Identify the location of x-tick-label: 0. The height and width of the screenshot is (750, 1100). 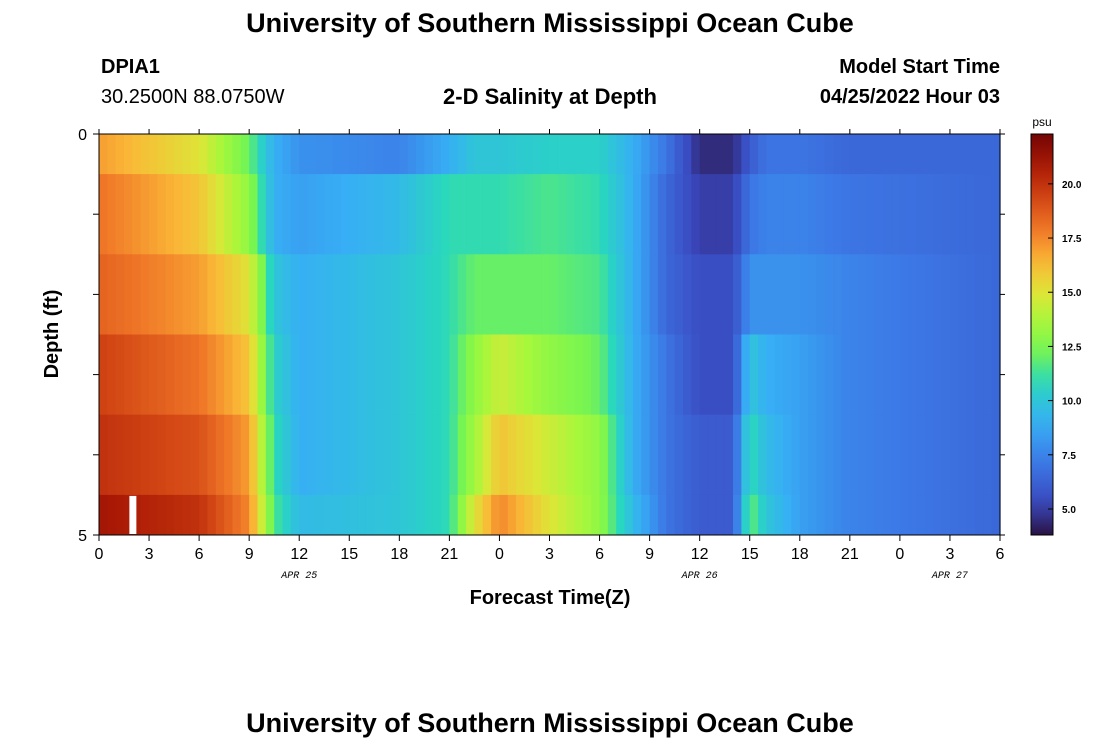
(899, 554).